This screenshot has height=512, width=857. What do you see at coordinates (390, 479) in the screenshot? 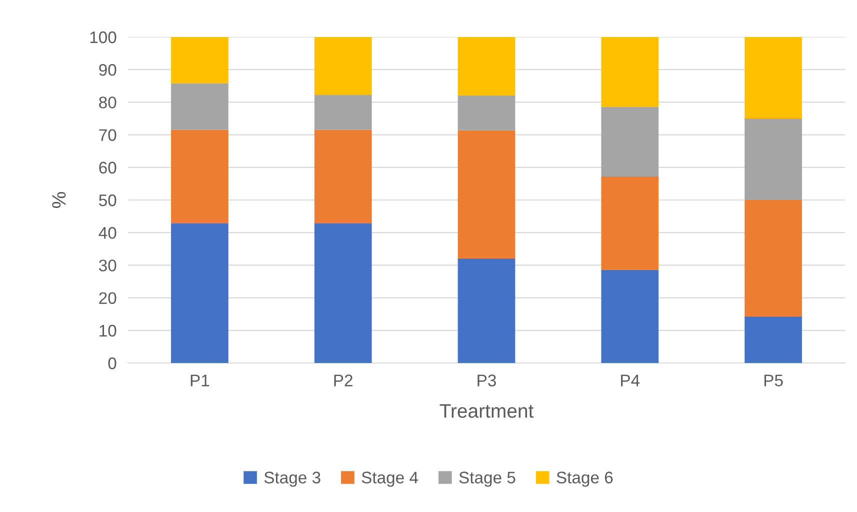
I see `legend-label: Stage 4` at bounding box center [390, 479].